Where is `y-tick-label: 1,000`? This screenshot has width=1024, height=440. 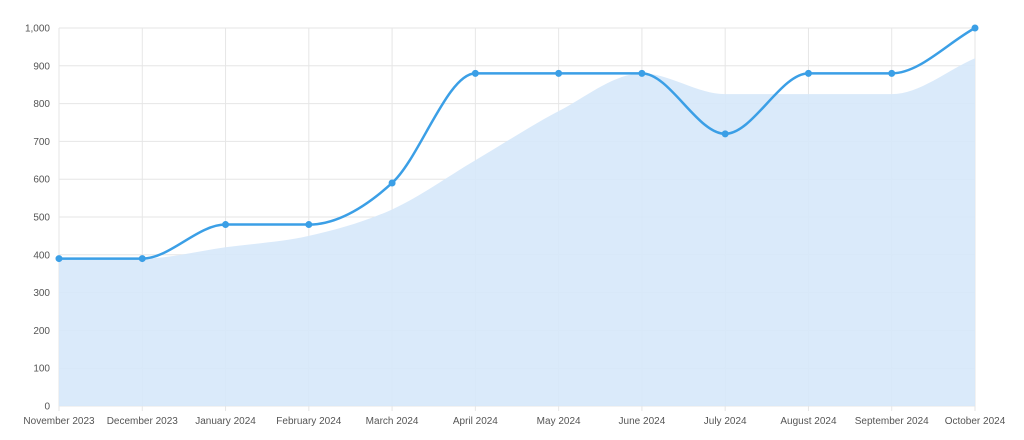 y-tick-label: 1,000 is located at coordinates (37, 29).